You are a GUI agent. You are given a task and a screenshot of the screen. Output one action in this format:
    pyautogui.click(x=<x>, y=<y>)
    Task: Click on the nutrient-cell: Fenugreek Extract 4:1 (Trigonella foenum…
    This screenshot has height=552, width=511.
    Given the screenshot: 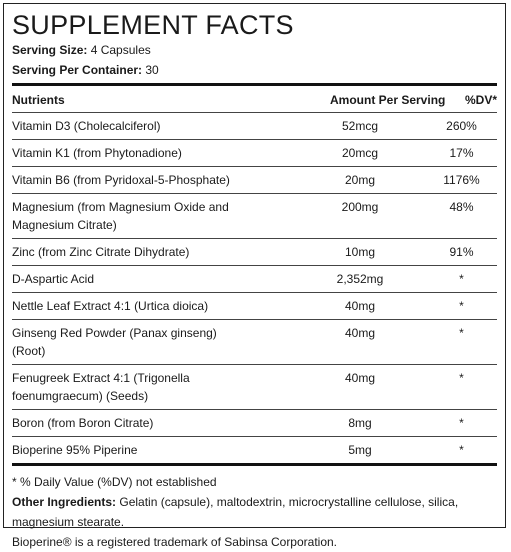 What is the action you would take?
    pyautogui.click(x=158, y=387)
    